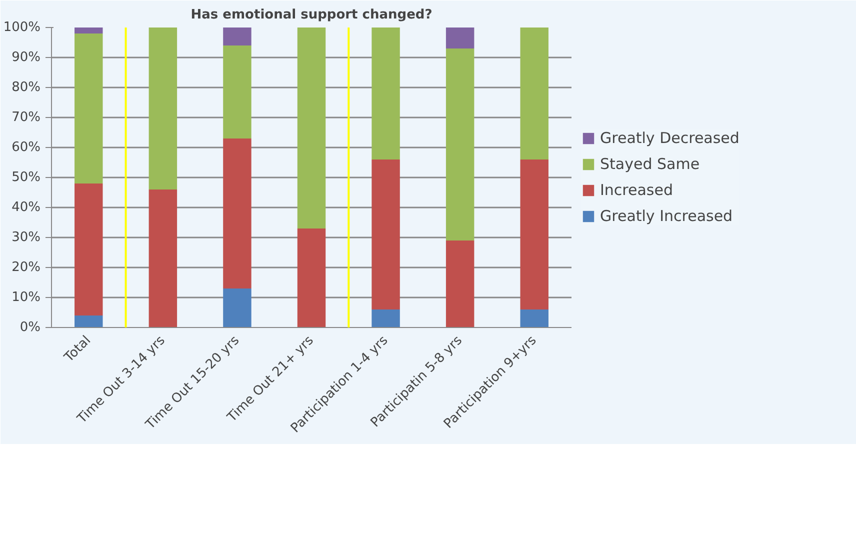 The image size is (856, 541). What do you see at coordinates (26, 147) in the screenshot?
I see `y-tick-label: 60%` at bounding box center [26, 147].